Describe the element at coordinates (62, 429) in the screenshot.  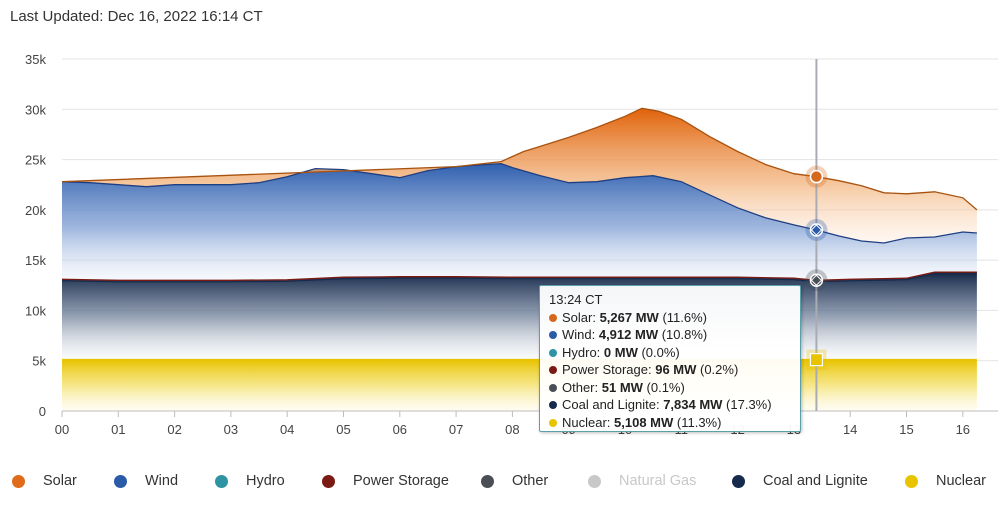
I see `x-tick-label: 00` at that location.